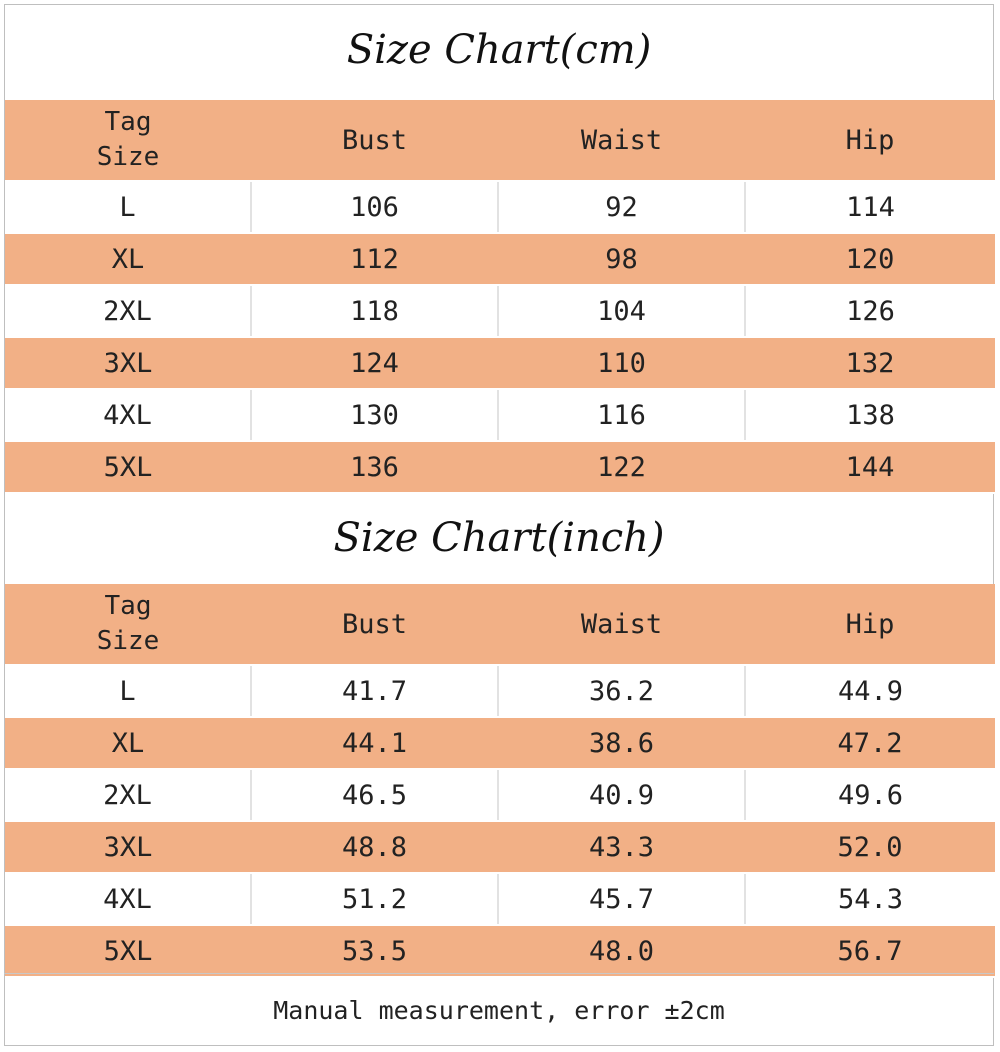  What do you see at coordinates (375, 899) in the screenshot?
I see `bust-cell: 51.2` at bounding box center [375, 899].